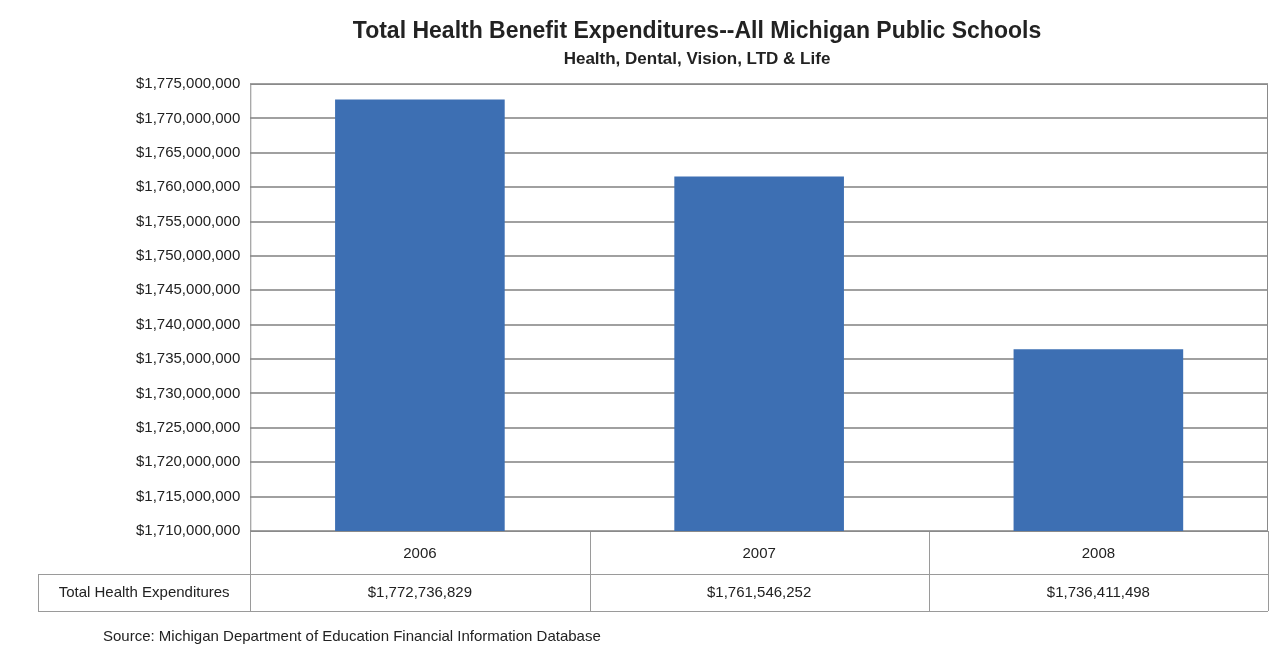  Describe the element at coordinates (188, 530) in the screenshot. I see `y-tick-label: $1,710,000,000` at that location.